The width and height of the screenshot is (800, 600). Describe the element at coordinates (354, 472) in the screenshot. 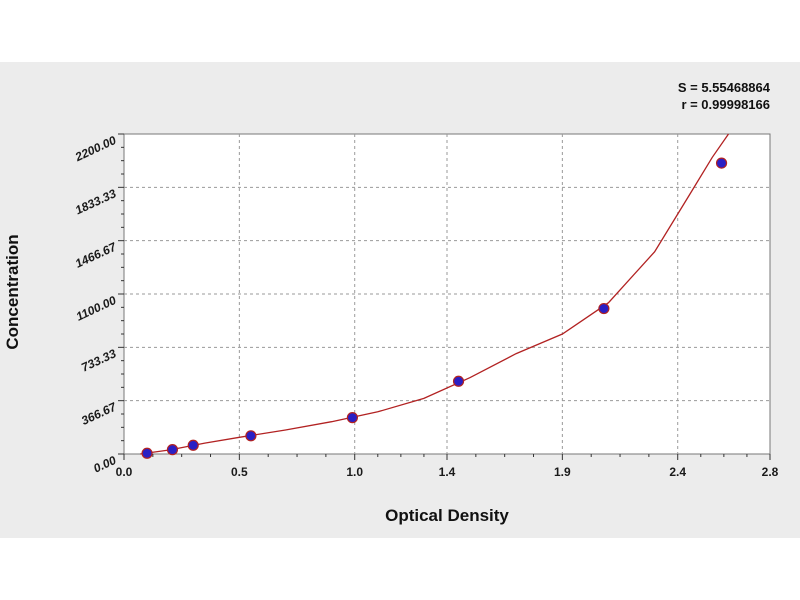

I see `x-tick-label: 1.0` at that location.